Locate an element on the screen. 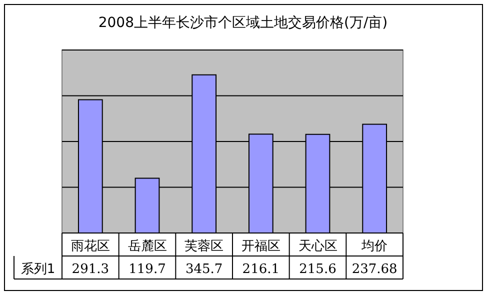 The width and height of the screenshot is (487, 296). data-label: 215.6 is located at coordinates (317, 269).